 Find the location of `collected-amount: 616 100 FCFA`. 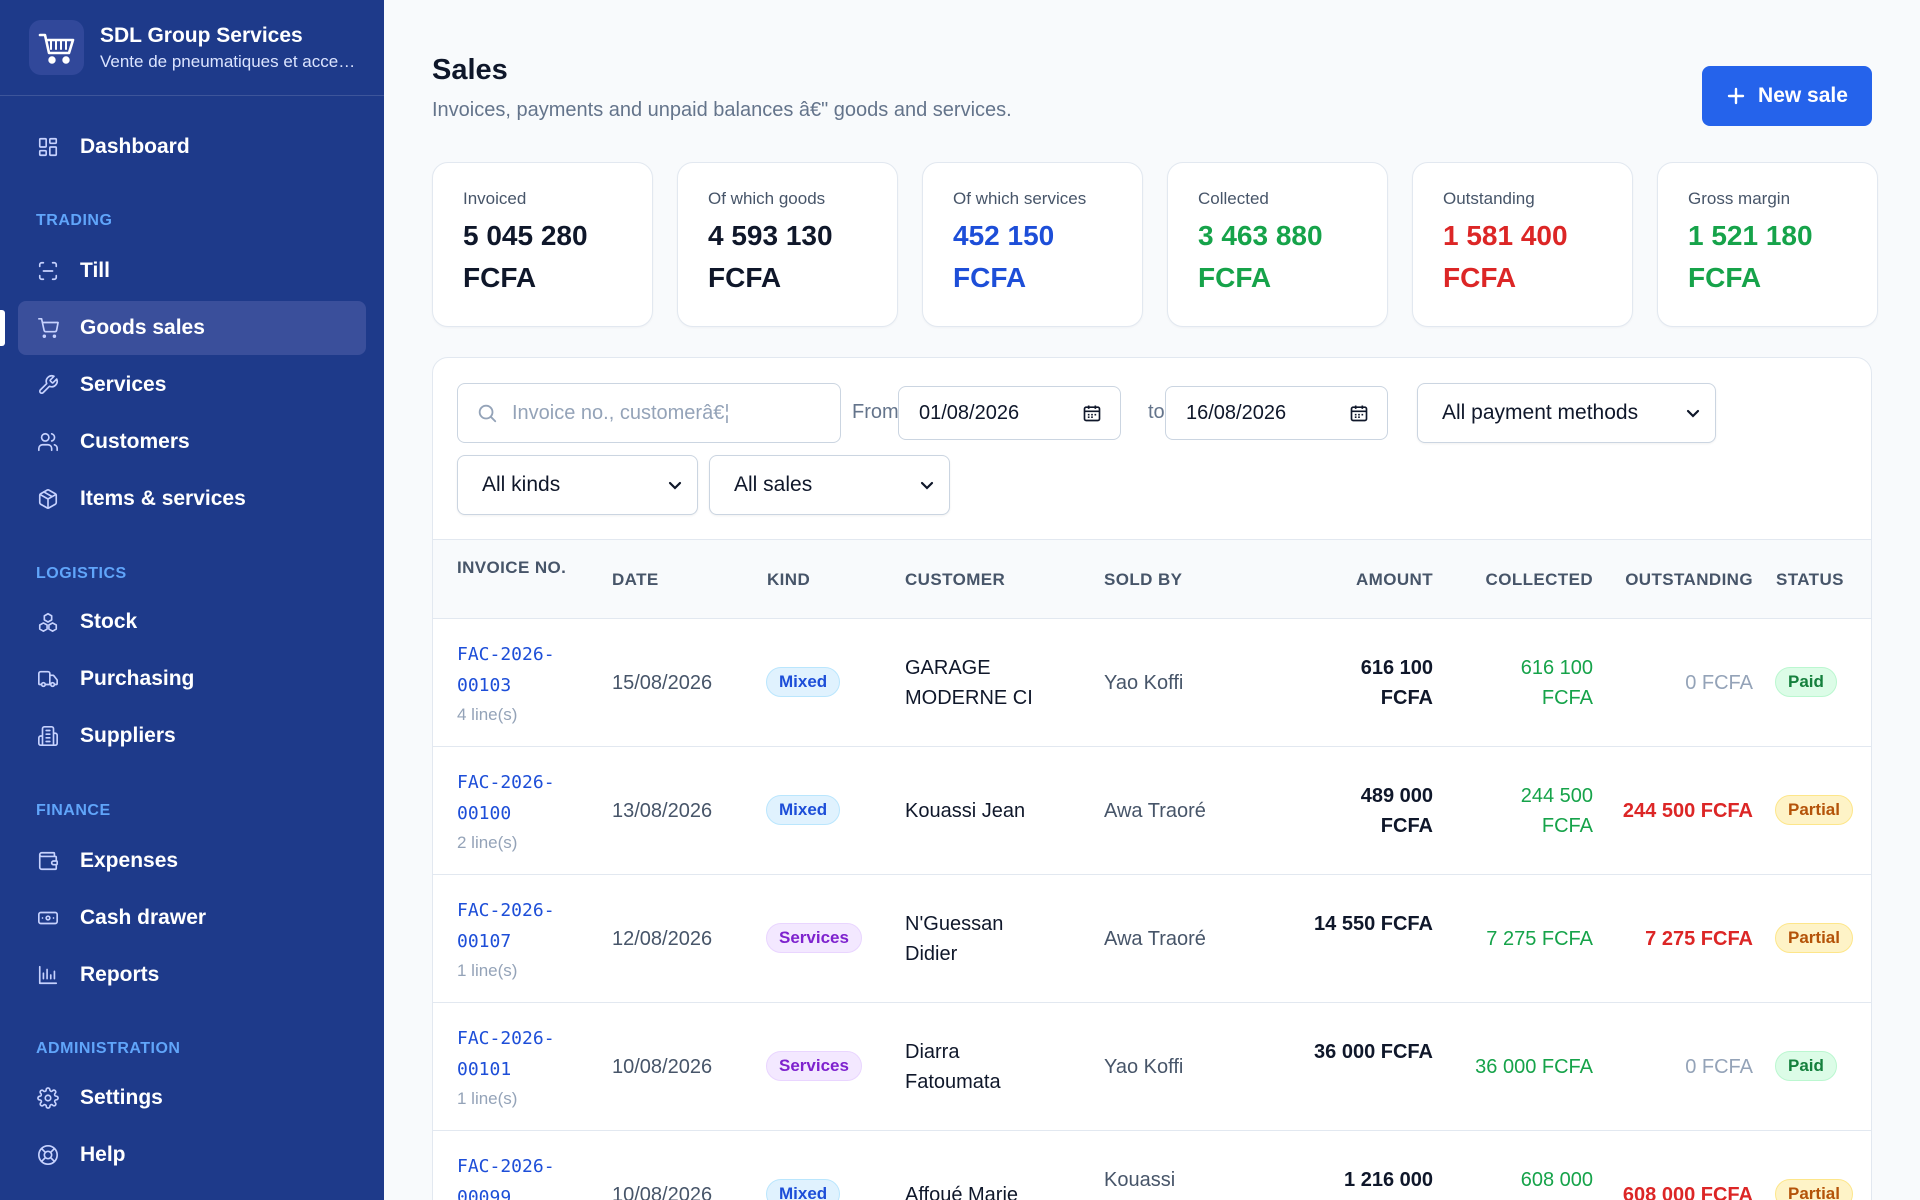

collected-amount: 616 100 FCFA is located at coordinates (1556, 683).